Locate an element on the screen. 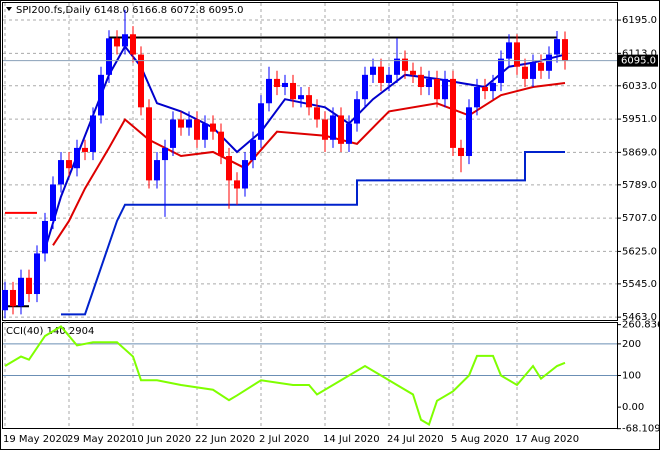 This screenshot has width=660, height=450. y-tick-label: 6033.0 is located at coordinates (639, 86).